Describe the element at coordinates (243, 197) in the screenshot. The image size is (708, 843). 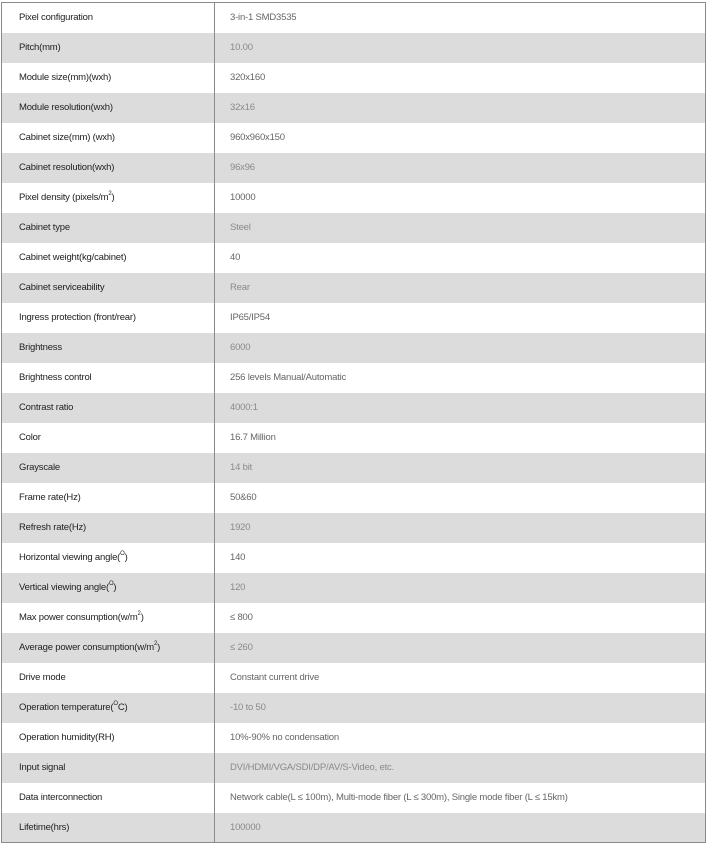
I see `spec-value: 10000` at that location.